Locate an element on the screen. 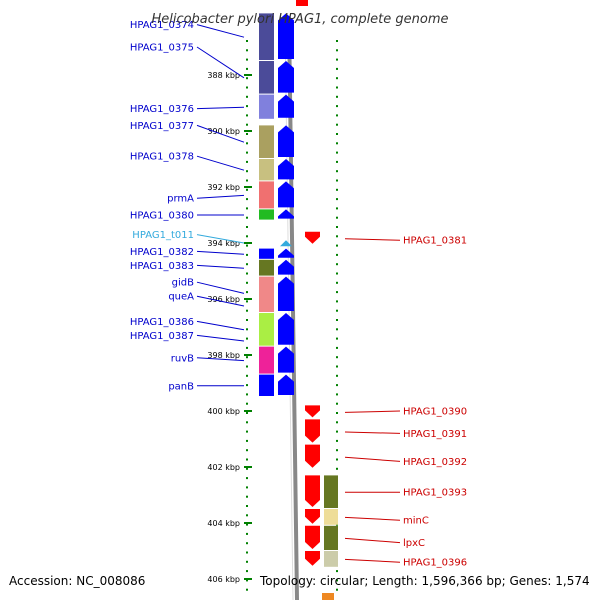 The image size is (600, 600). gene-label: HPAG1_0380 is located at coordinates (162, 216).